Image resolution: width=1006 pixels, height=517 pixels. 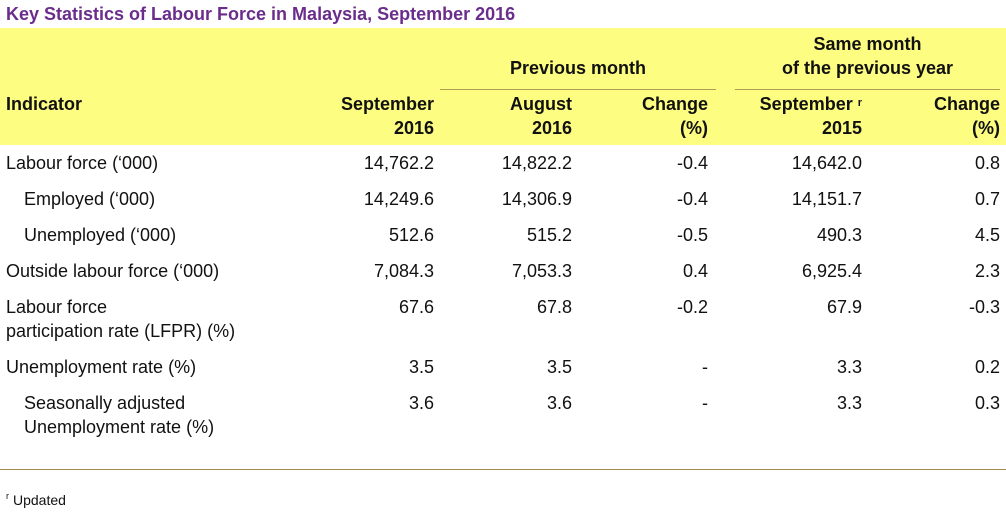 I want to click on bottom-rule, so click(x=503, y=469).